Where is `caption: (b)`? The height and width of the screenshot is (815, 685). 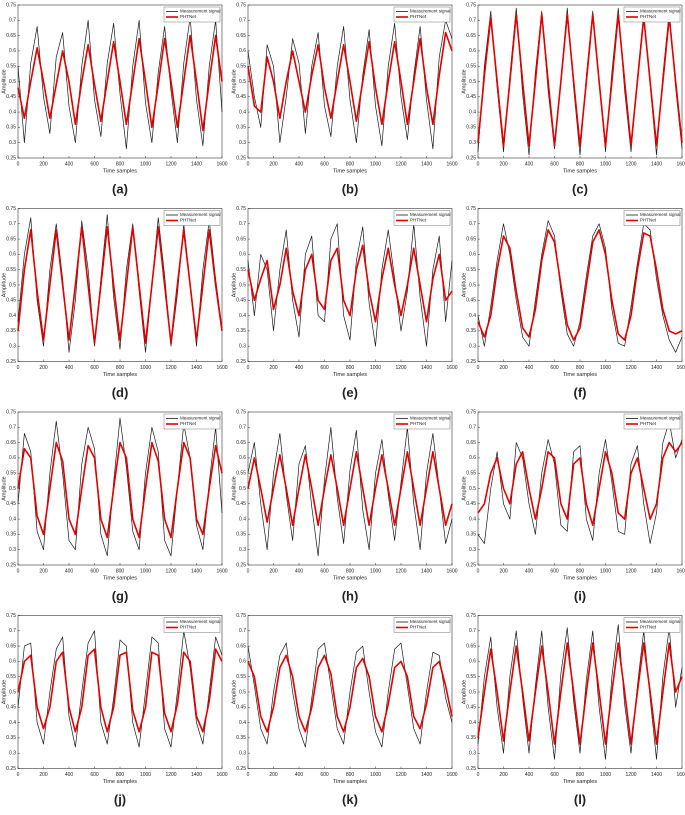 caption: (b) is located at coordinates (350, 188).